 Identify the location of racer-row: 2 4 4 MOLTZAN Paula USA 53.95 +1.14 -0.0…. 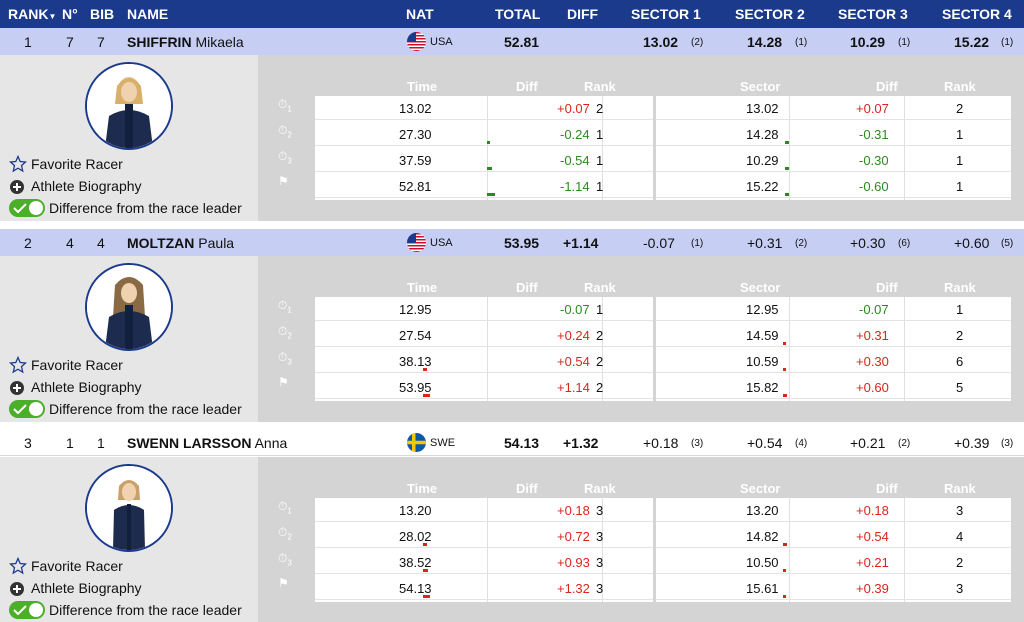
(512, 242).